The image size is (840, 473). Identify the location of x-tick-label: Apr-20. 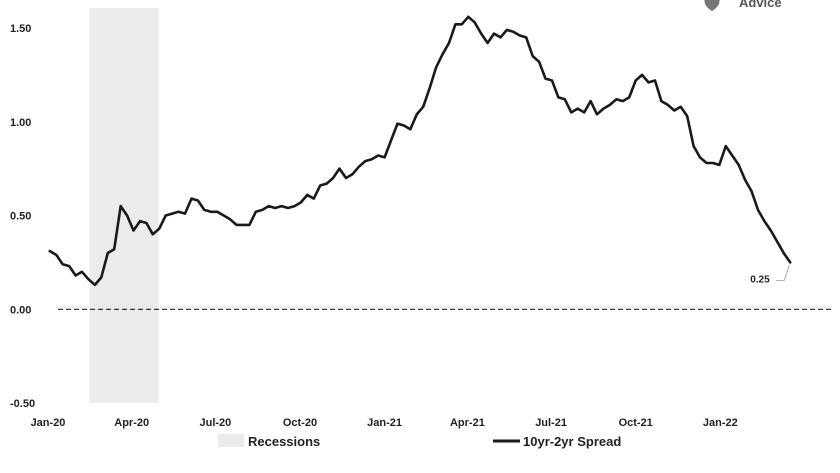
(131, 423).